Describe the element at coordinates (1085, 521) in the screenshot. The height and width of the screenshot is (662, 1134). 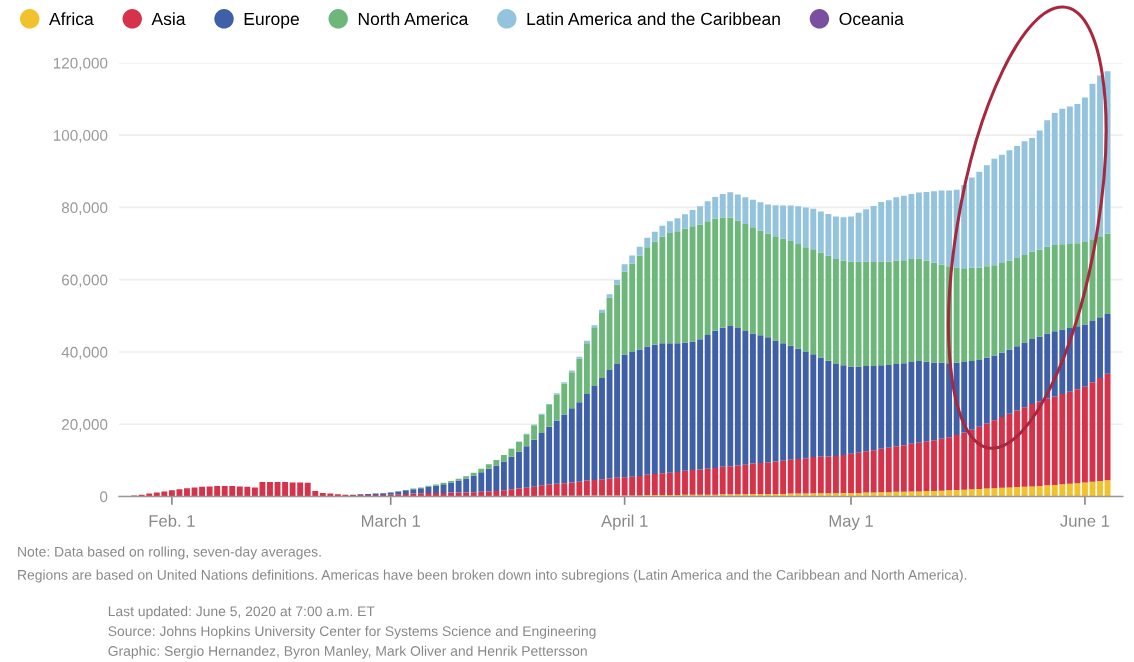
I see `x-tick-label: June 1` at that location.